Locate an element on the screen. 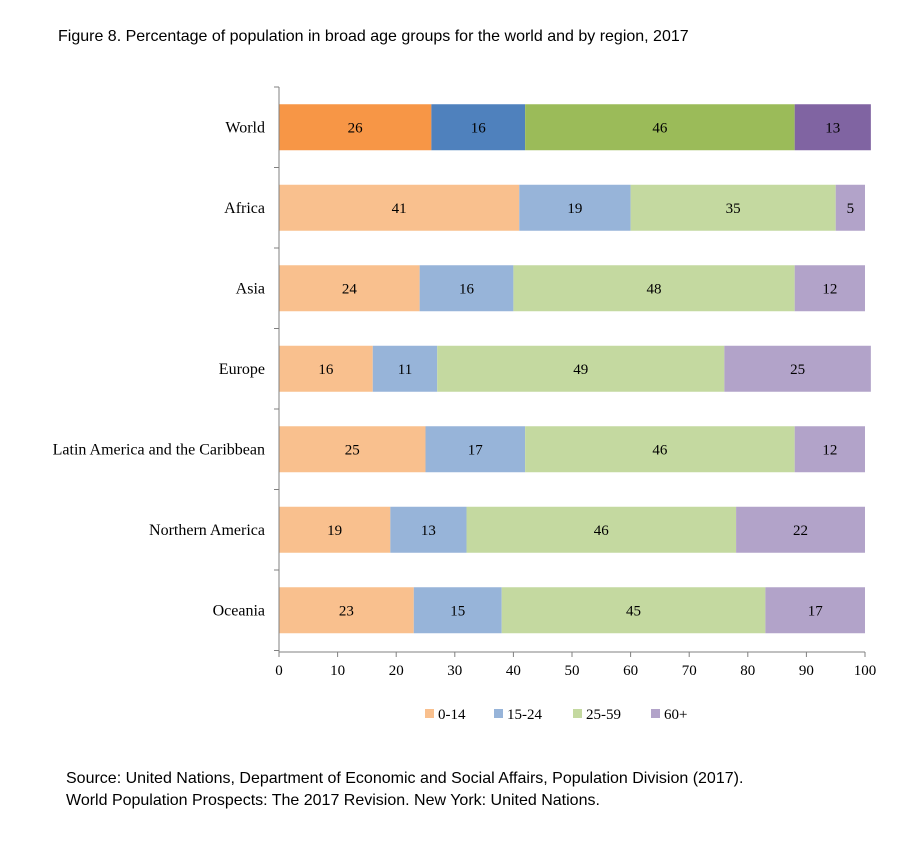 This screenshot has height=845, width=900. data-label: 48 is located at coordinates (654, 289).